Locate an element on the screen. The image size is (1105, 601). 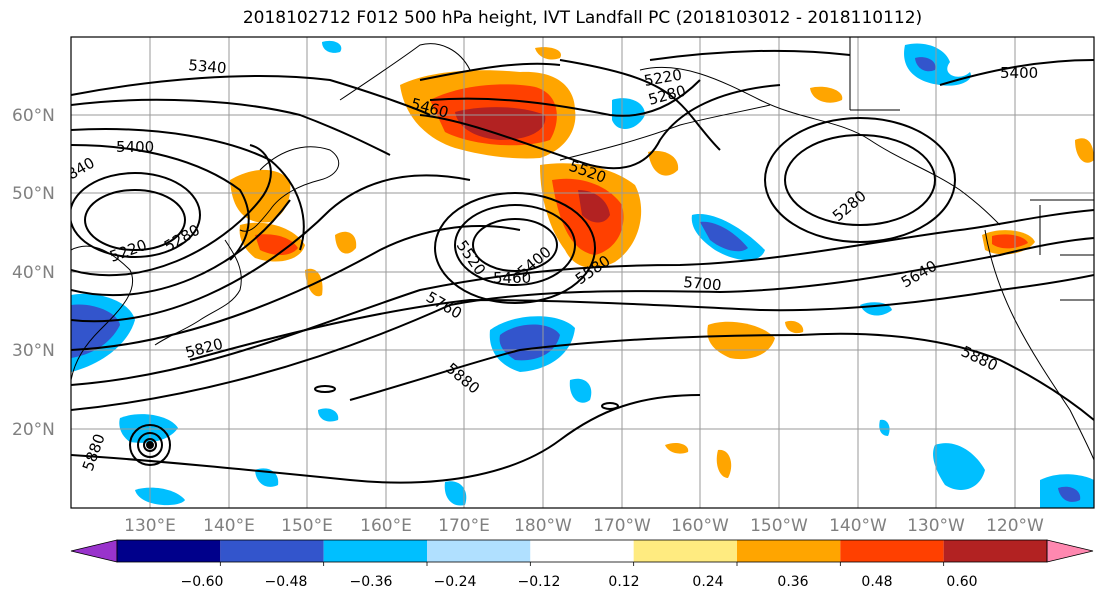
lon-label: 180°W is located at coordinates (543, 526).